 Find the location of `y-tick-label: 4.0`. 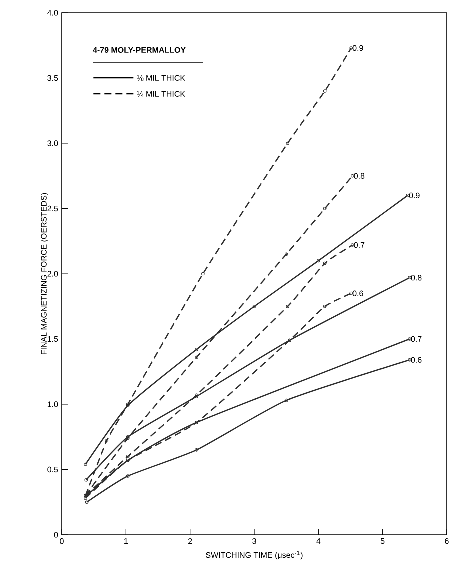

y-tick-label: 4.0 is located at coordinates (53, 13).